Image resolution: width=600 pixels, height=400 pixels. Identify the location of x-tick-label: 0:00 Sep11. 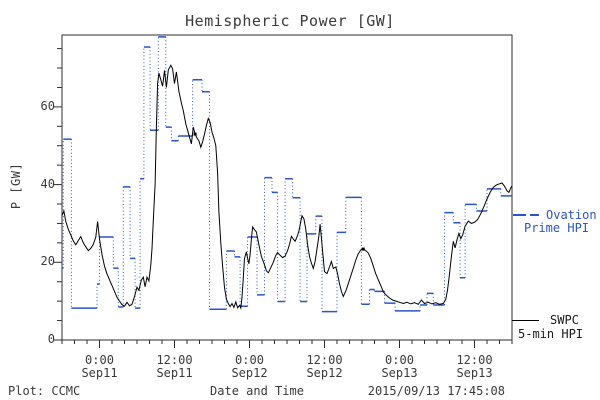
(99, 366).